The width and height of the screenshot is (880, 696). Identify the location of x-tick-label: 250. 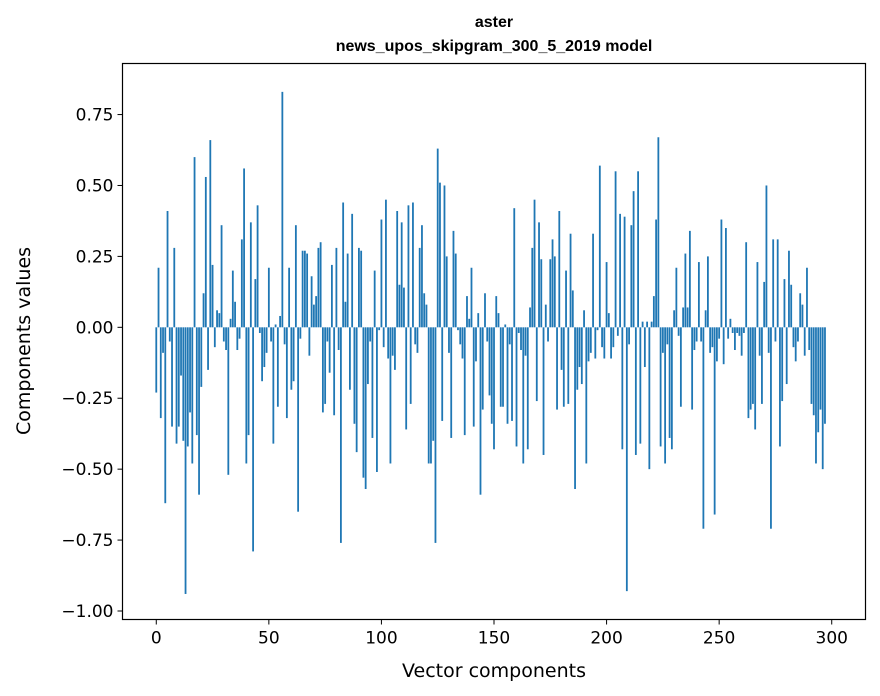
(719, 639).